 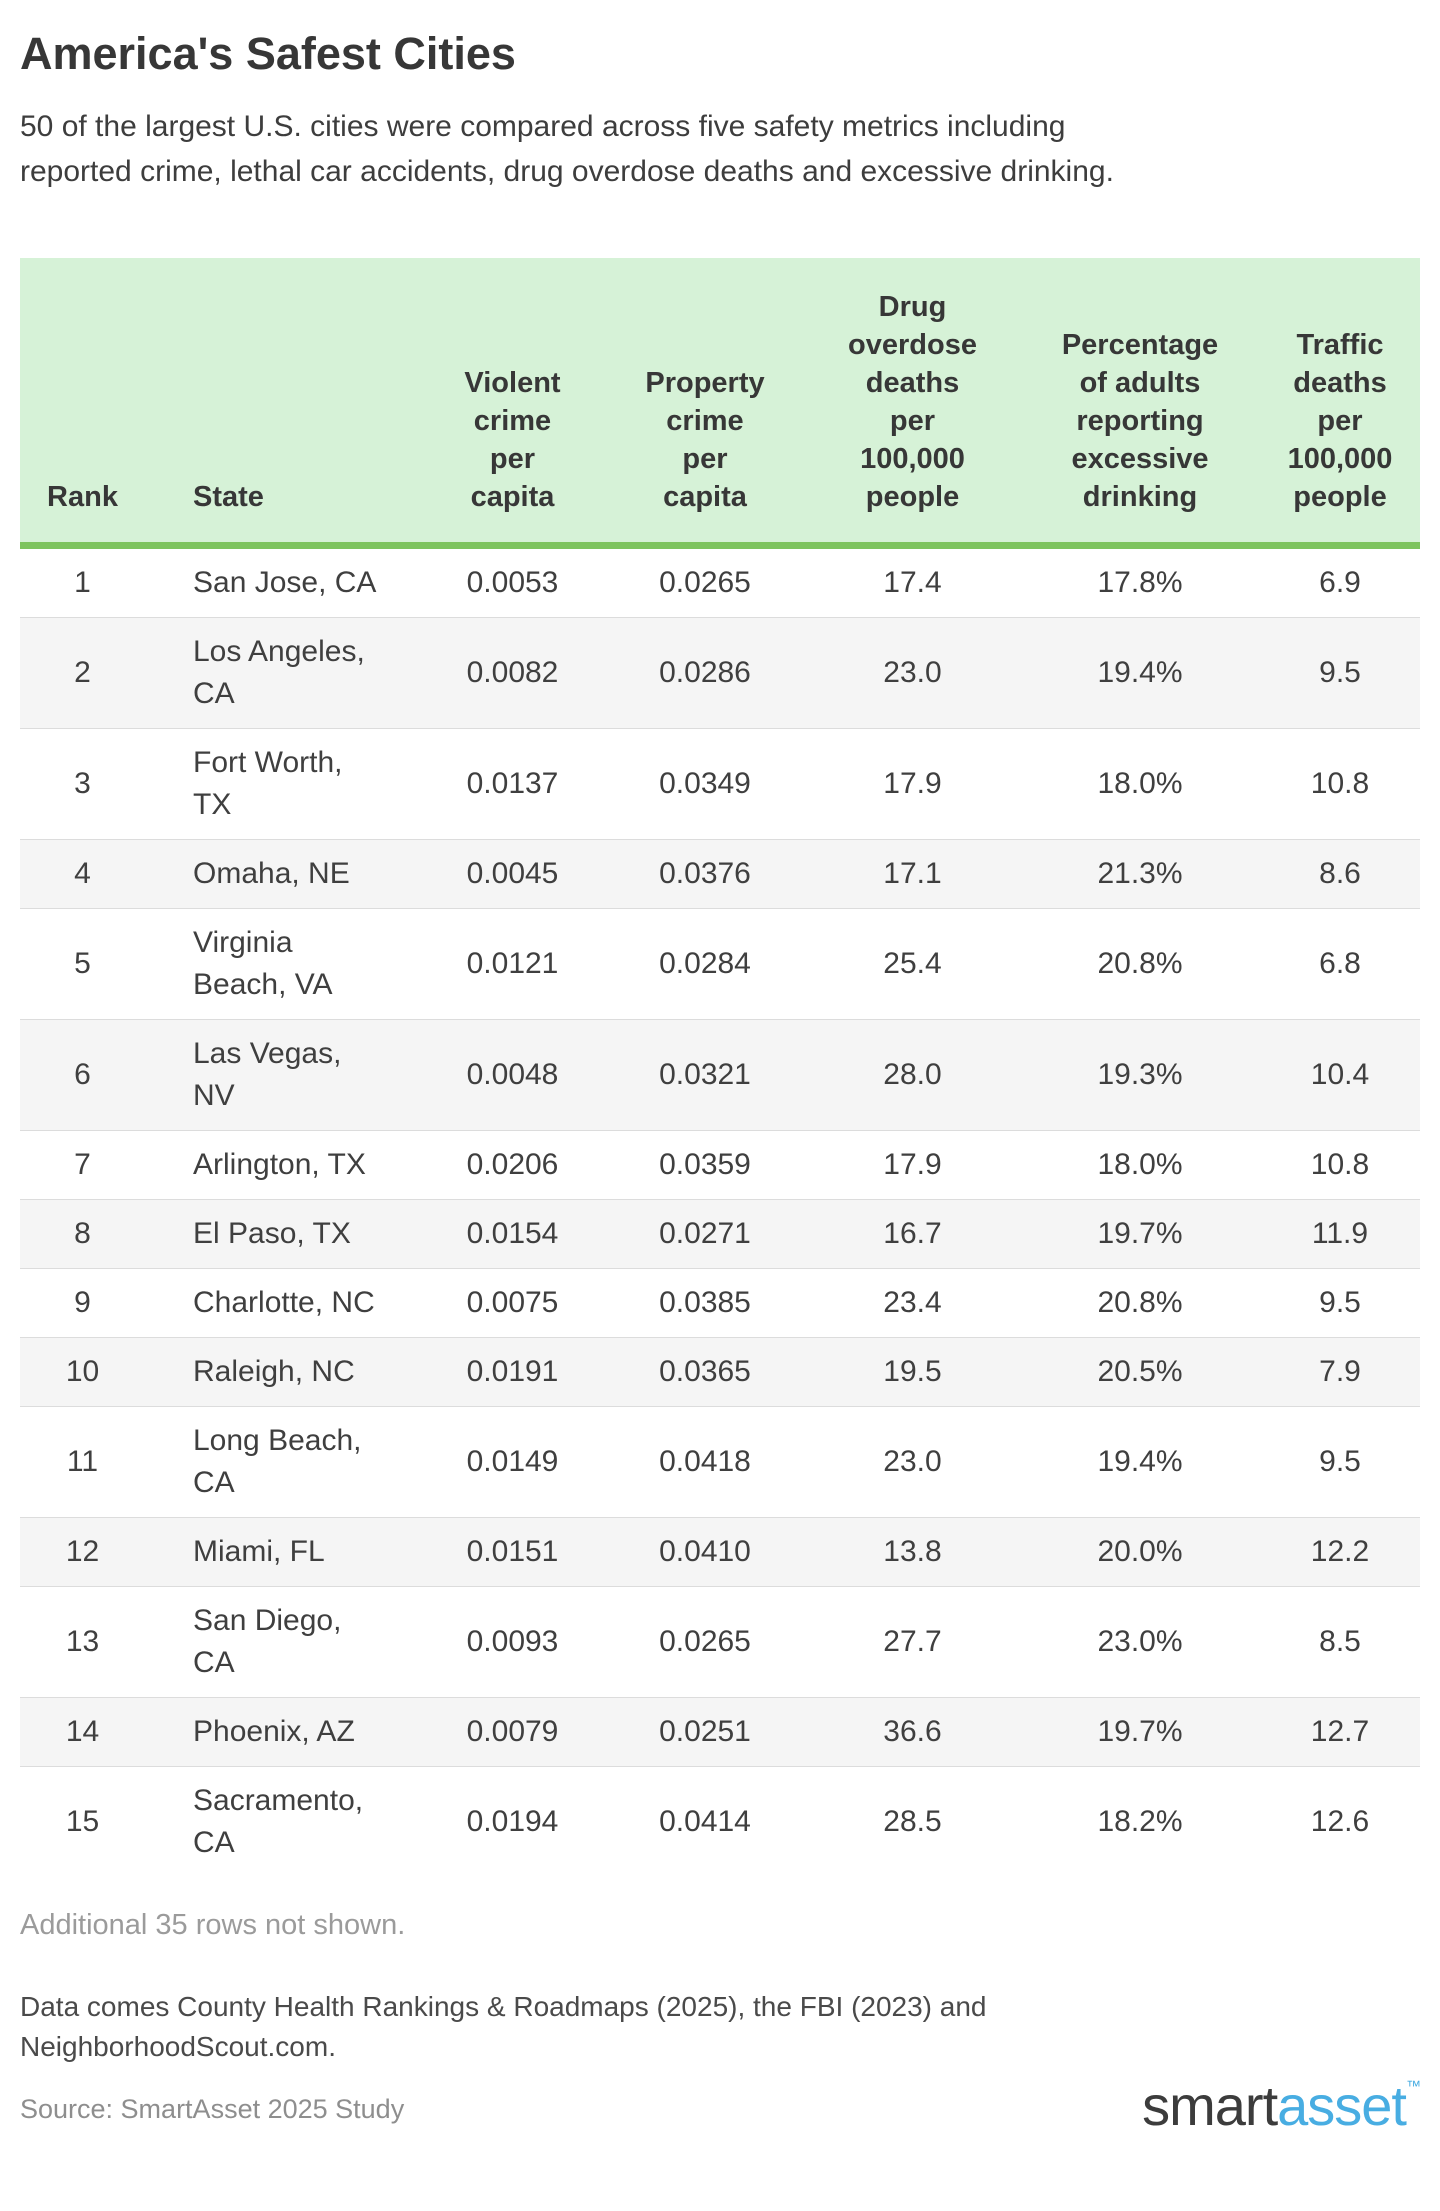 I want to click on property-crime-cell: 0.0349, so click(x=705, y=783).